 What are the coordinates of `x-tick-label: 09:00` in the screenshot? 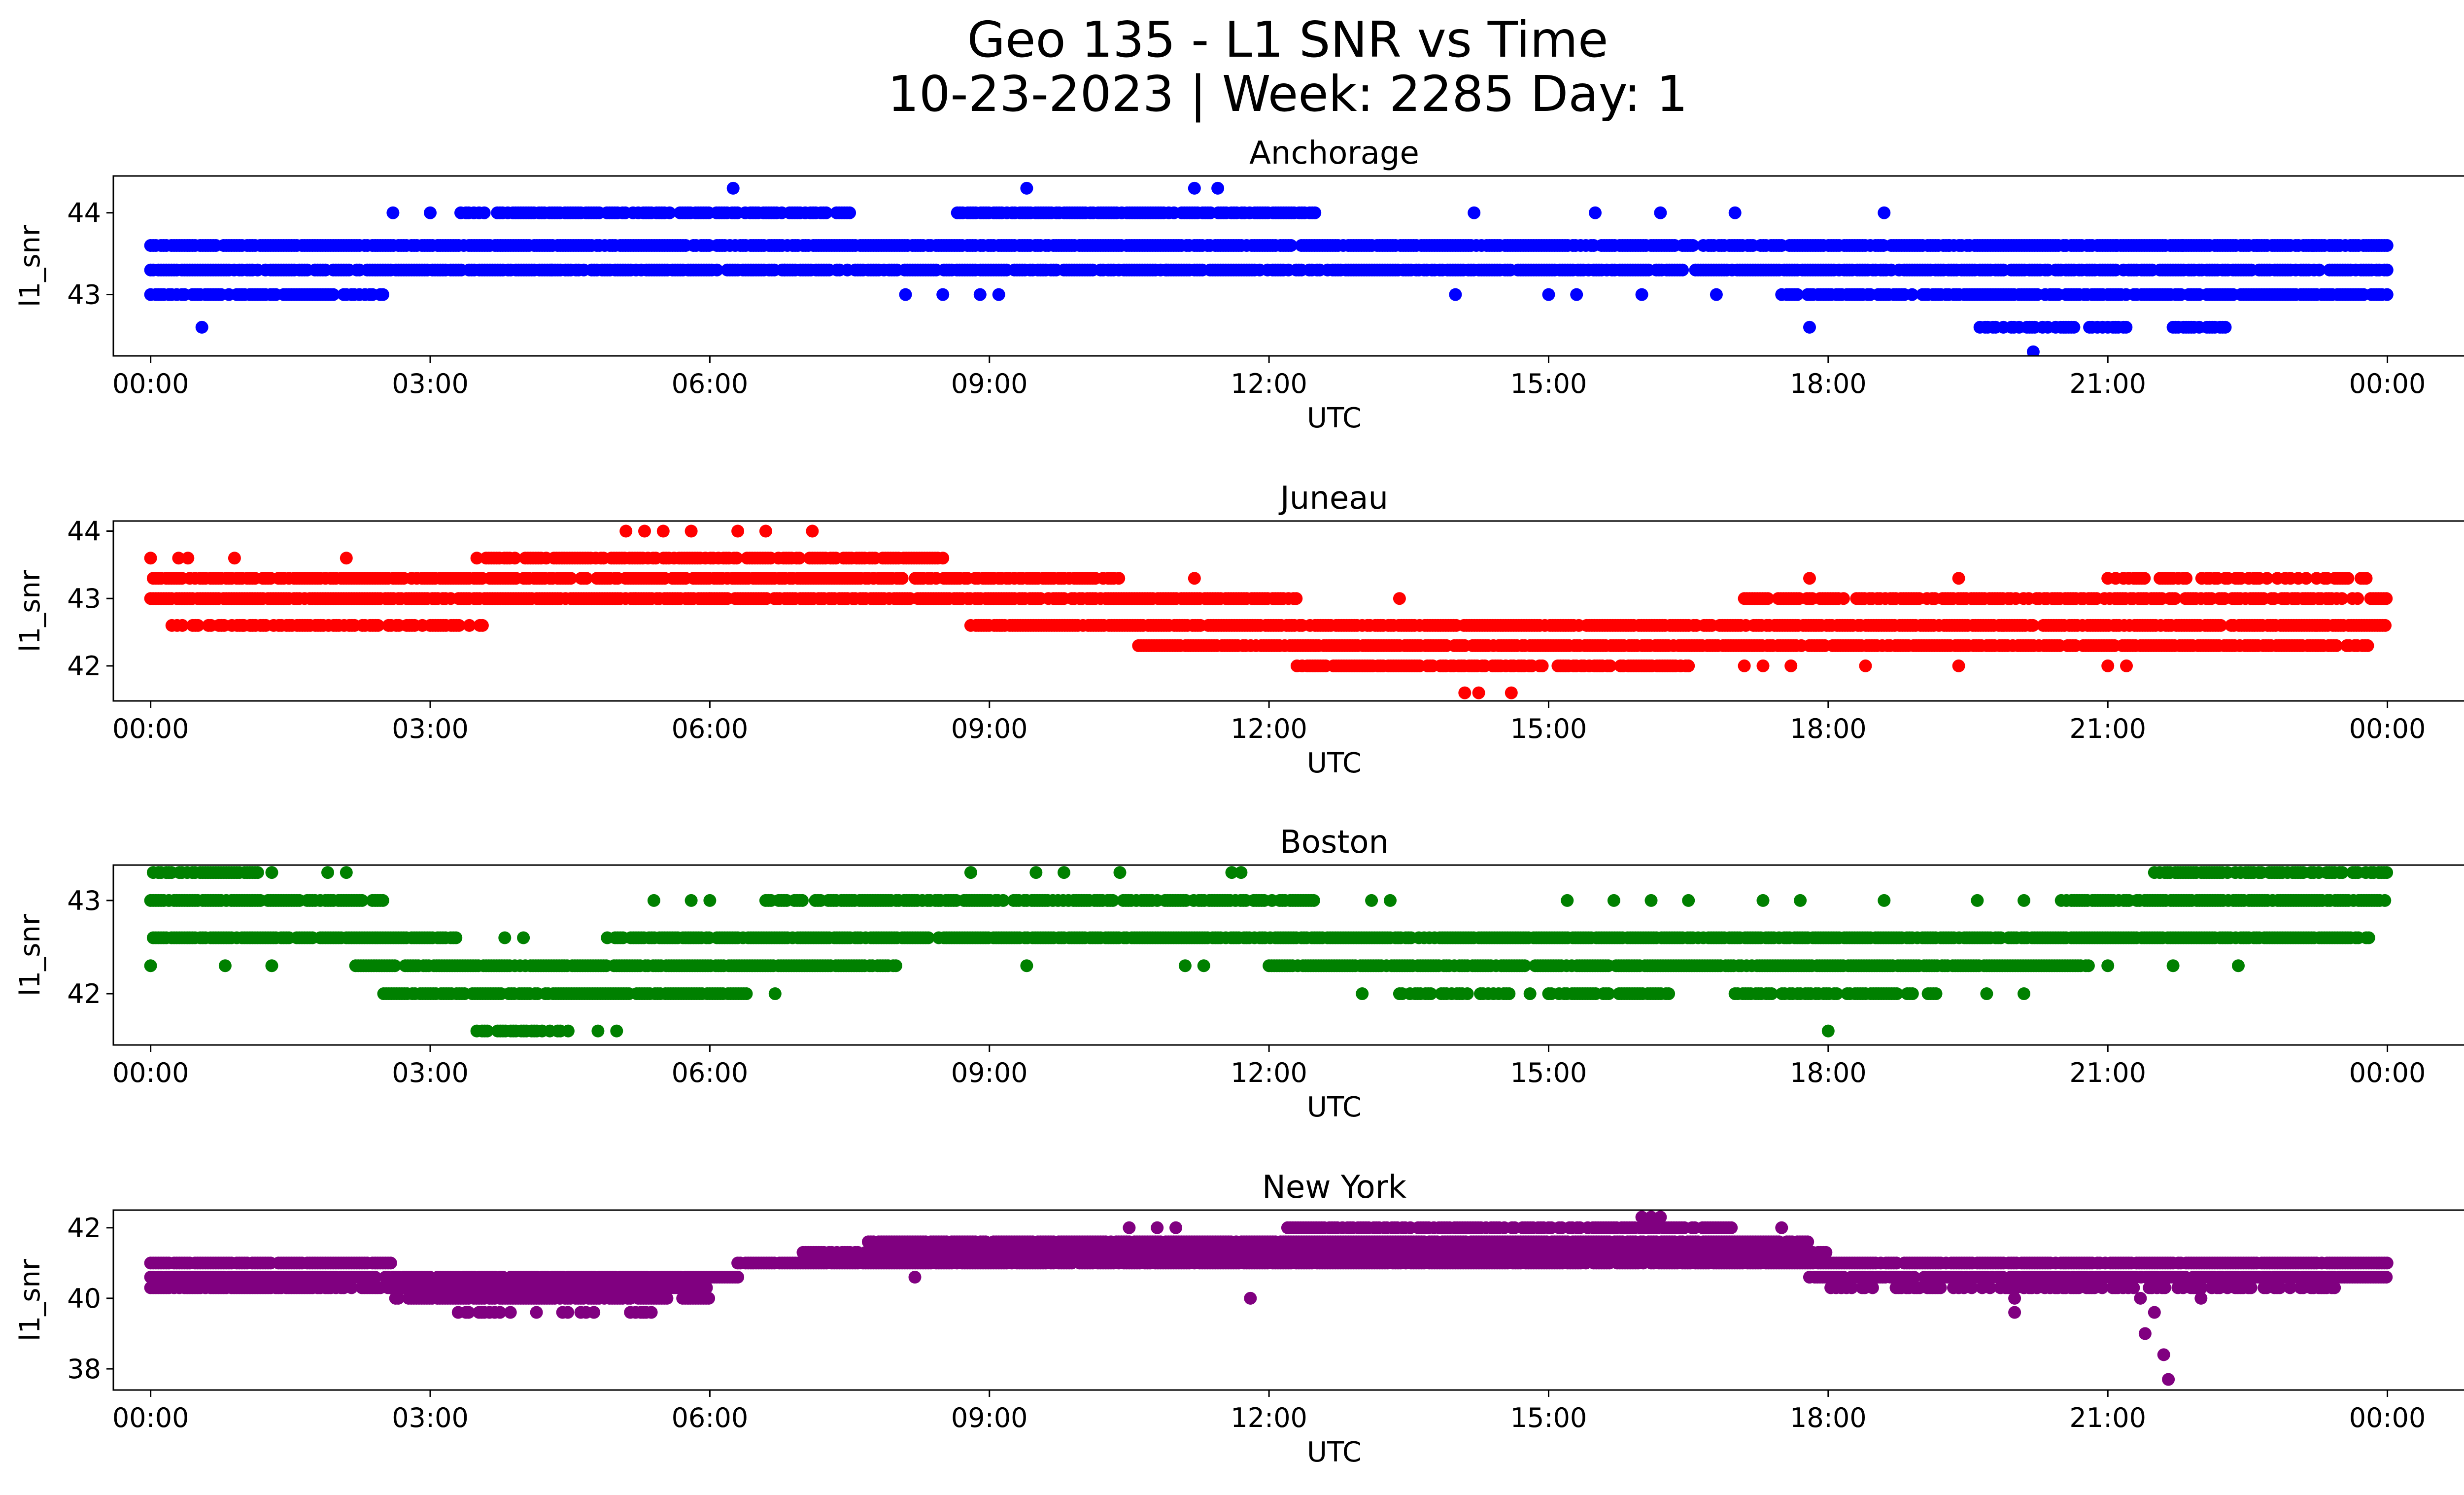 It's located at (989, 728).